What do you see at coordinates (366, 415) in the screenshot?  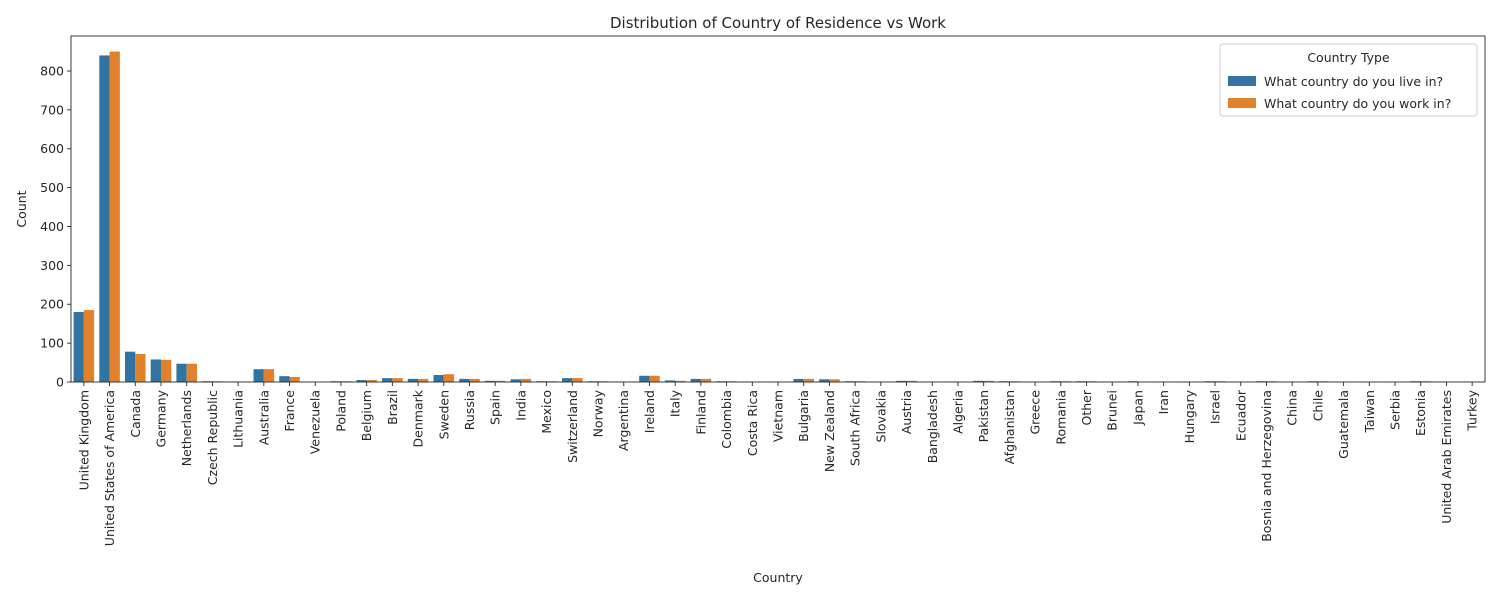 I see `x-tick-label: Belgium` at bounding box center [366, 415].